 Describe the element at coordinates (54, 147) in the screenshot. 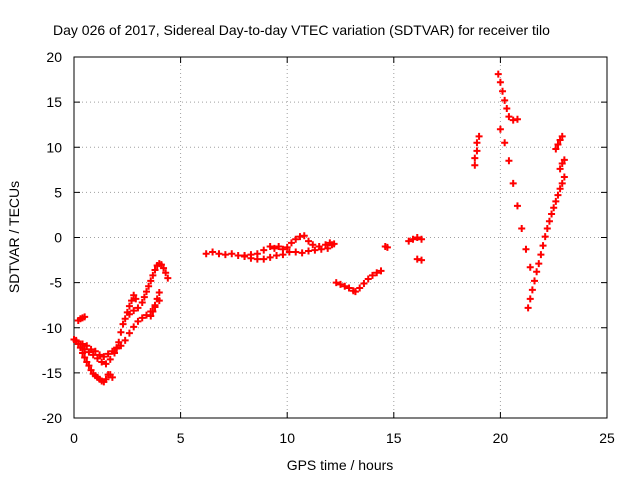

I see `y-tick-label: 10` at that location.